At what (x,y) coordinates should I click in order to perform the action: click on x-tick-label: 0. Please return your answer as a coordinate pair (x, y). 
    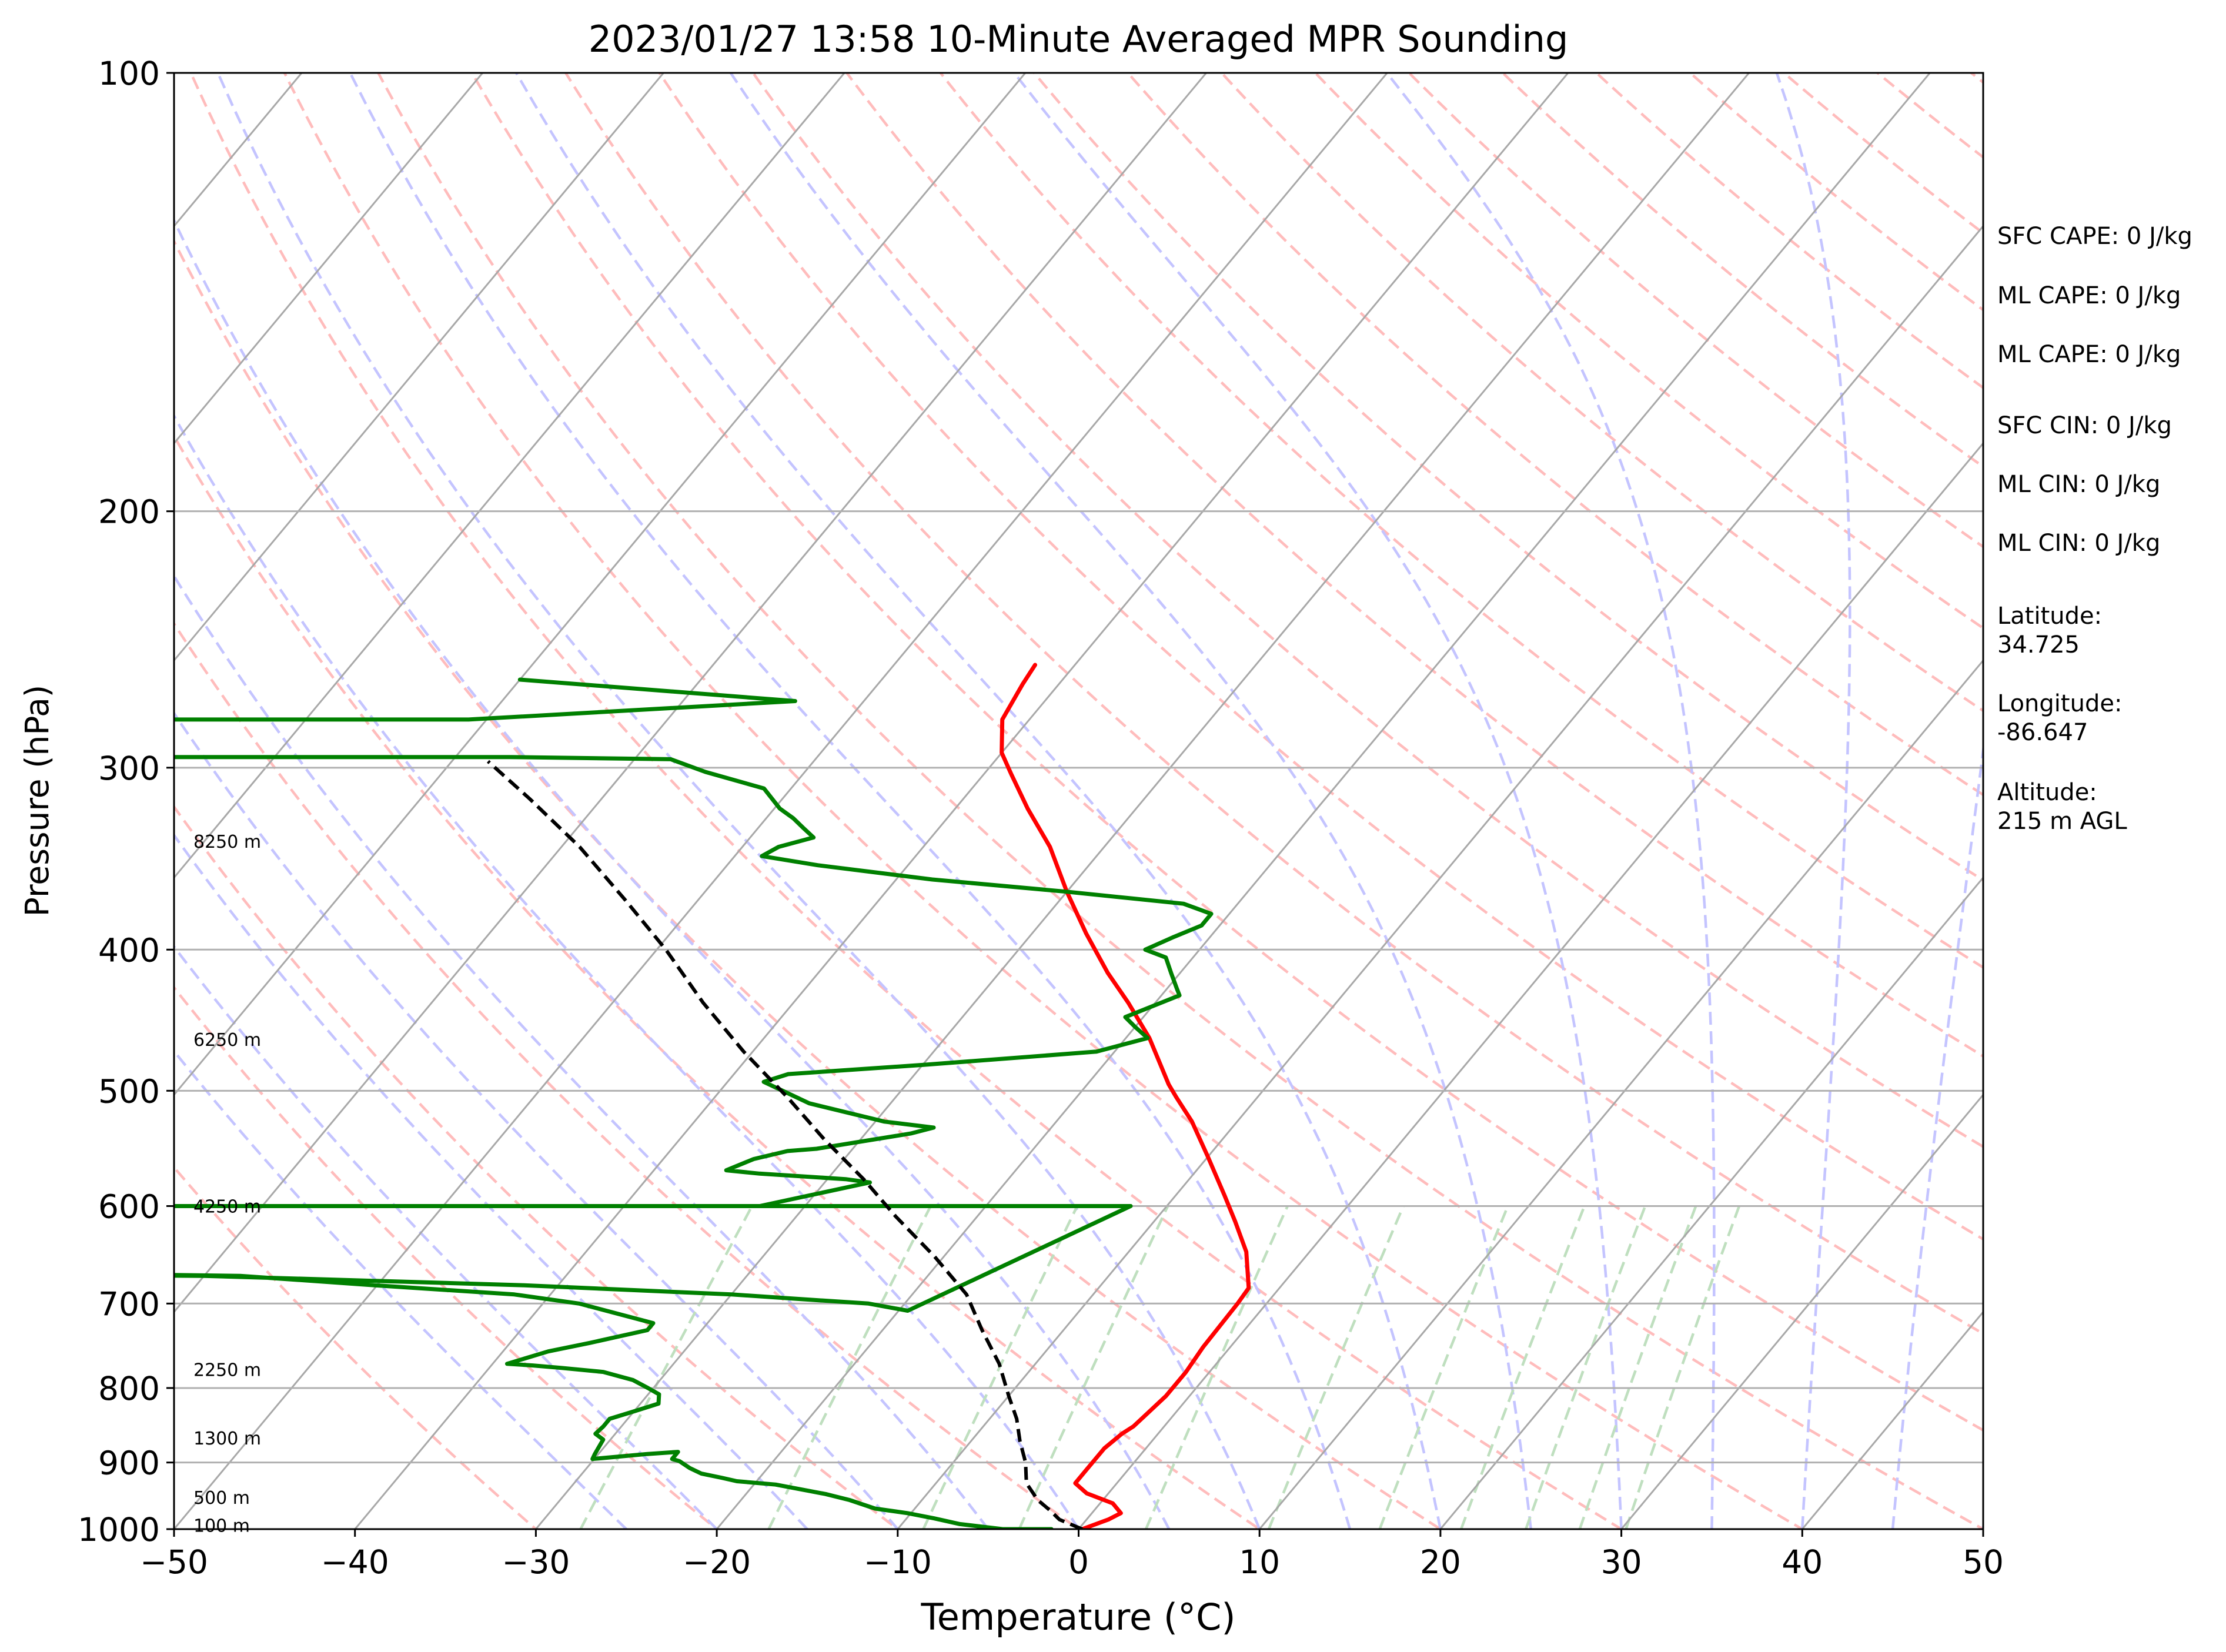
    Looking at the image, I should click on (1078, 1562).